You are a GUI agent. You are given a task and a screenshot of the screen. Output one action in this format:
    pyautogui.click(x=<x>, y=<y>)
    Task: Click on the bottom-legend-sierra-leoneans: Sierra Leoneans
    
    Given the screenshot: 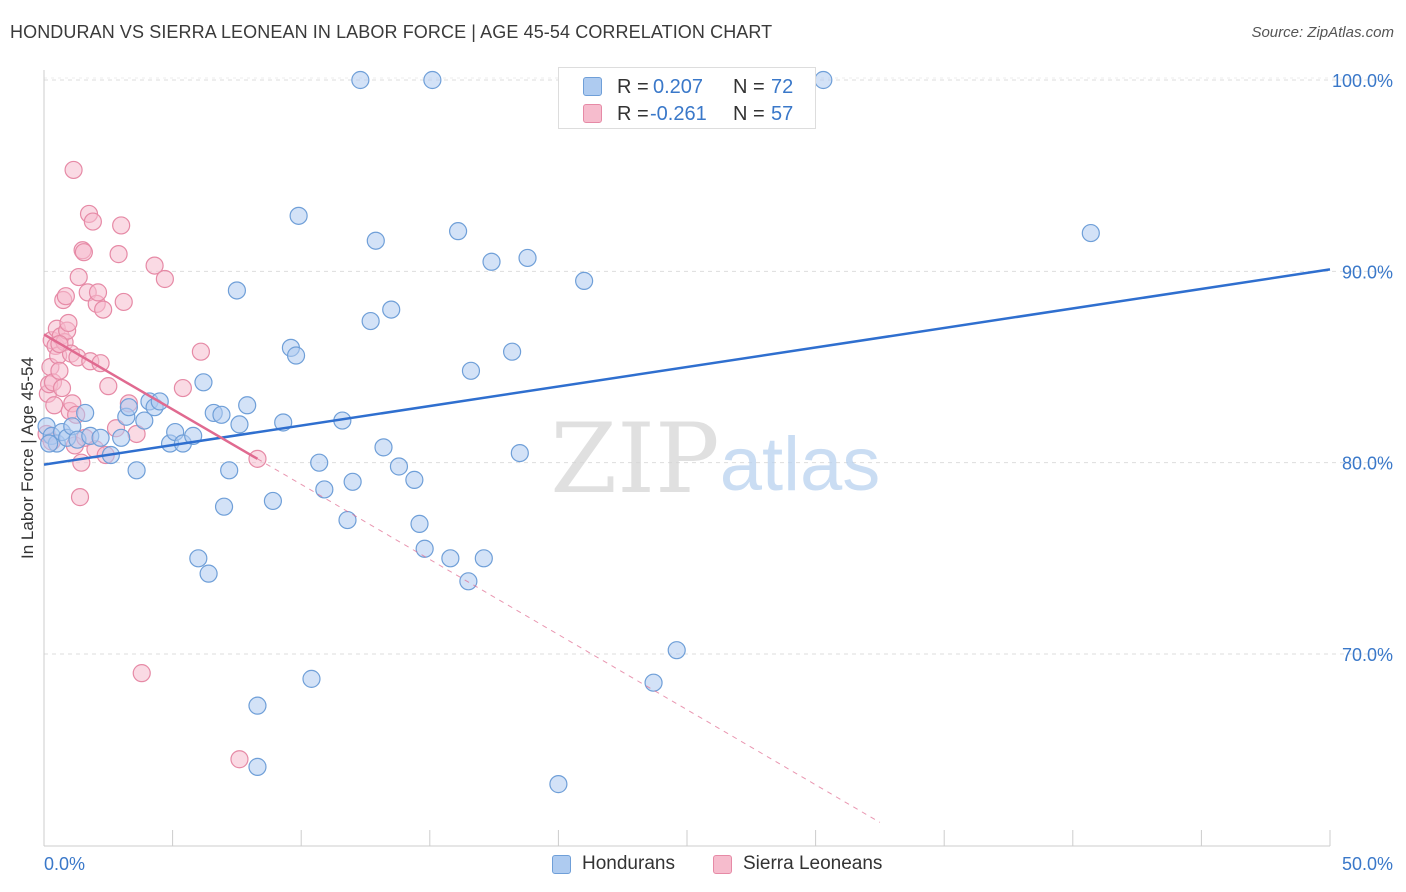 What is the action you would take?
    pyautogui.click(x=797, y=864)
    